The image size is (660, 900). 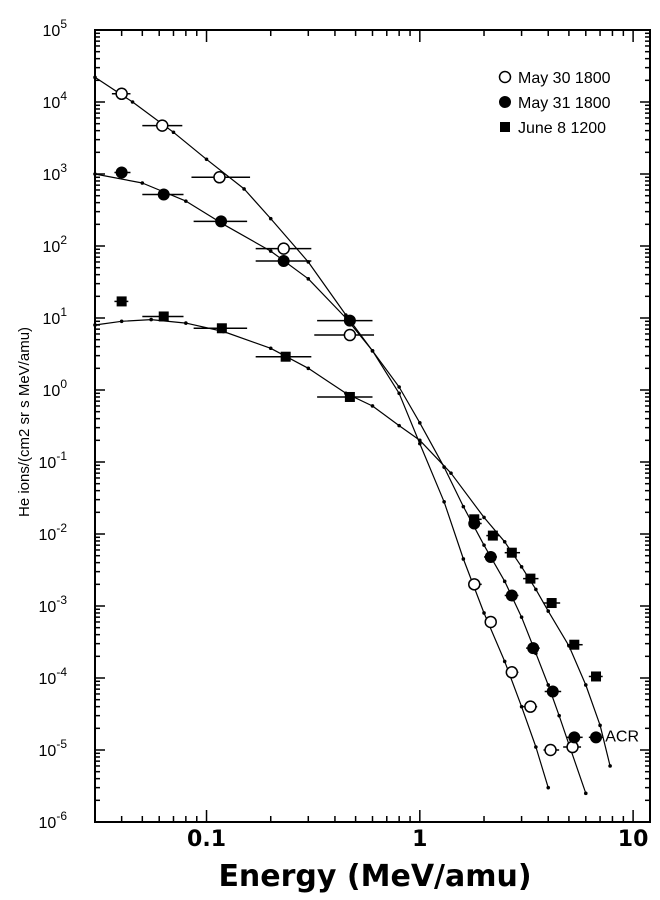 What do you see at coordinates (63, 312) in the screenshot?
I see `y-tick-exponent: 1` at bounding box center [63, 312].